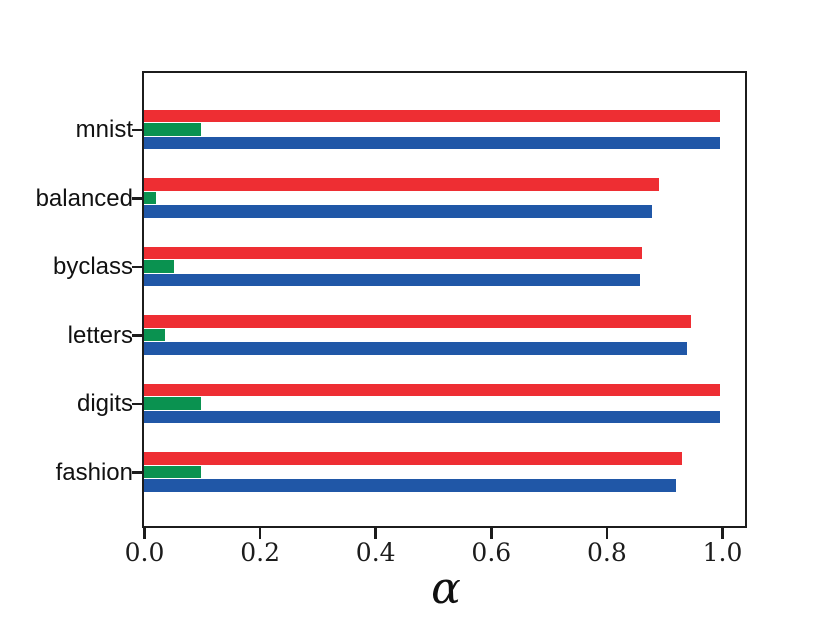 The height and width of the screenshot is (623, 830). Describe the element at coordinates (607, 533) in the screenshot. I see `x-tick-0.8` at that location.